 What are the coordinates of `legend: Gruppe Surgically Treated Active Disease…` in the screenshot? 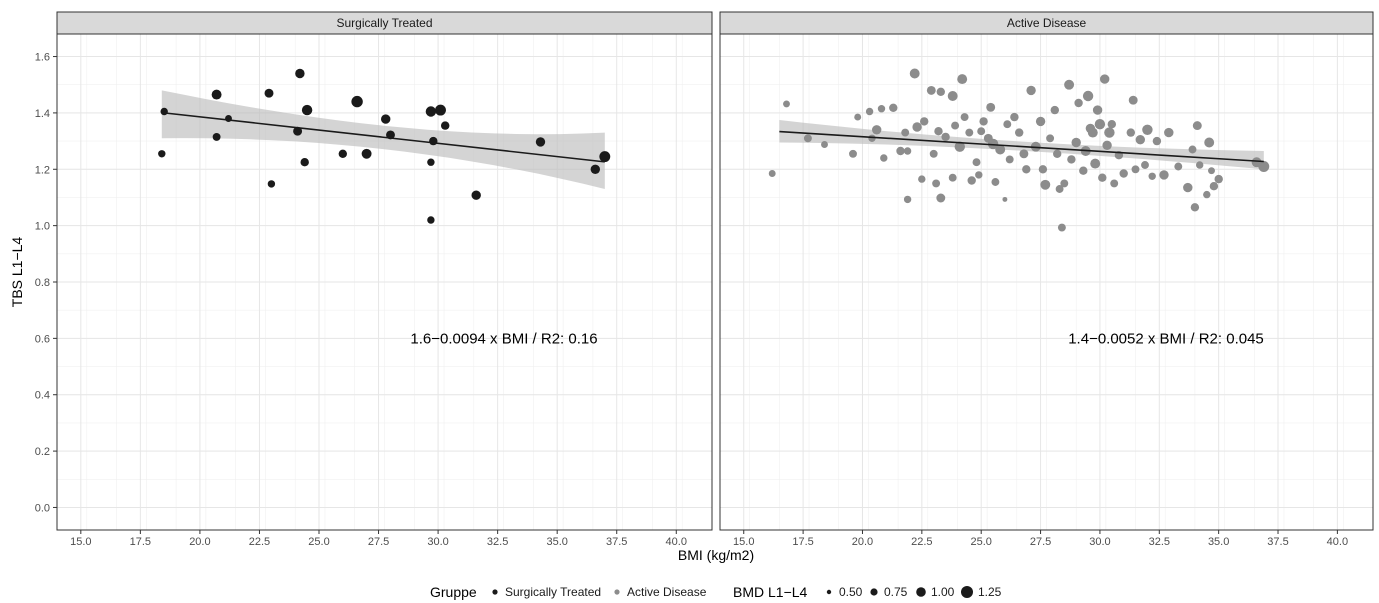 It's located at (716, 592).